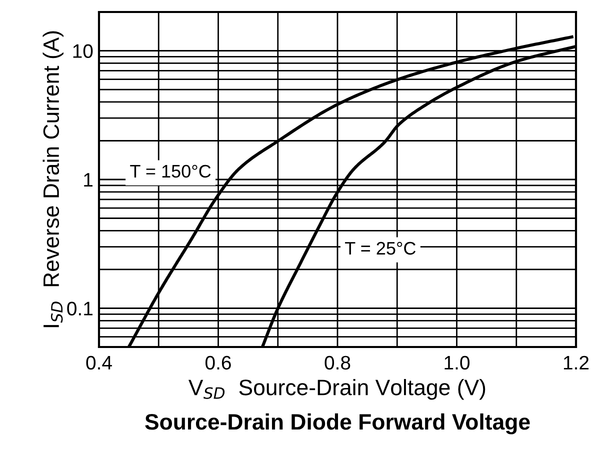 The image size is (598, 450). I want to click on y-axis-title: I$_{SD}$ Reverse Drain Current (A), so click(53, 179).